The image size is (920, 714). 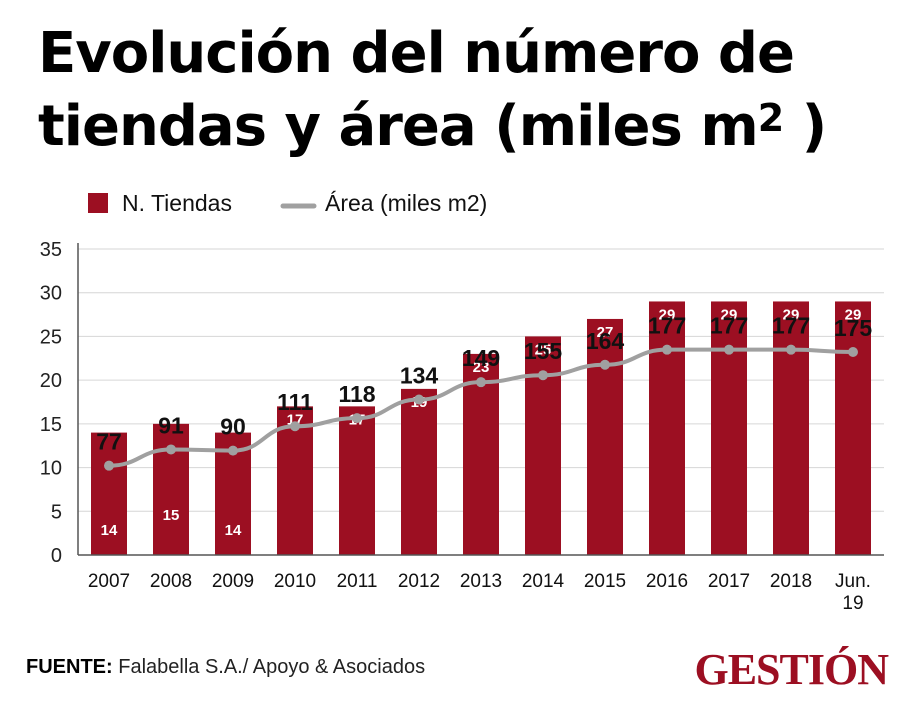 I want to click on y-tick-label: 5, so click(x=56, y=512).